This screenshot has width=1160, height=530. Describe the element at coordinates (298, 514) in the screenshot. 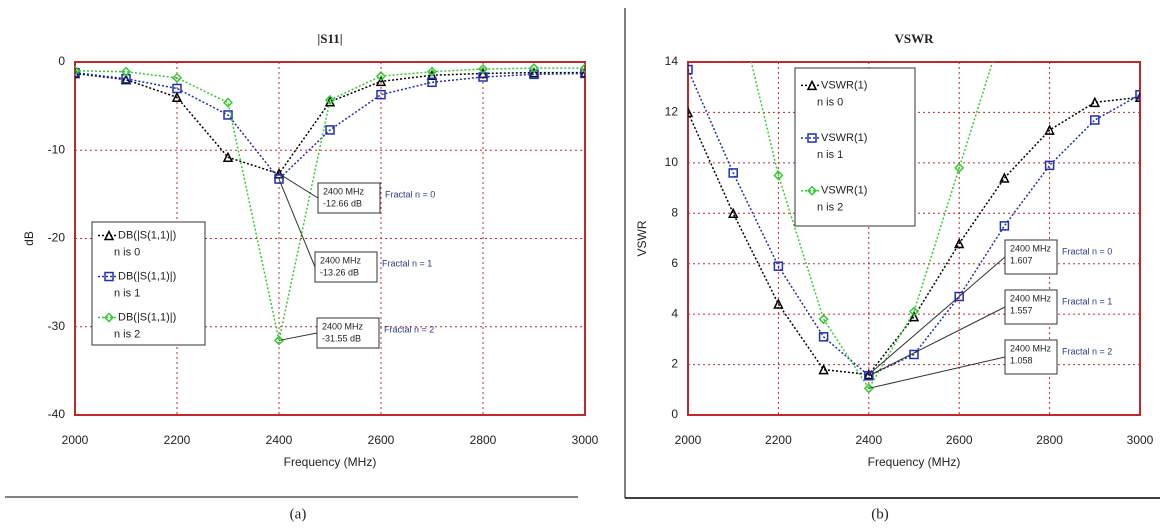

I see `caption: (a)` at that location.